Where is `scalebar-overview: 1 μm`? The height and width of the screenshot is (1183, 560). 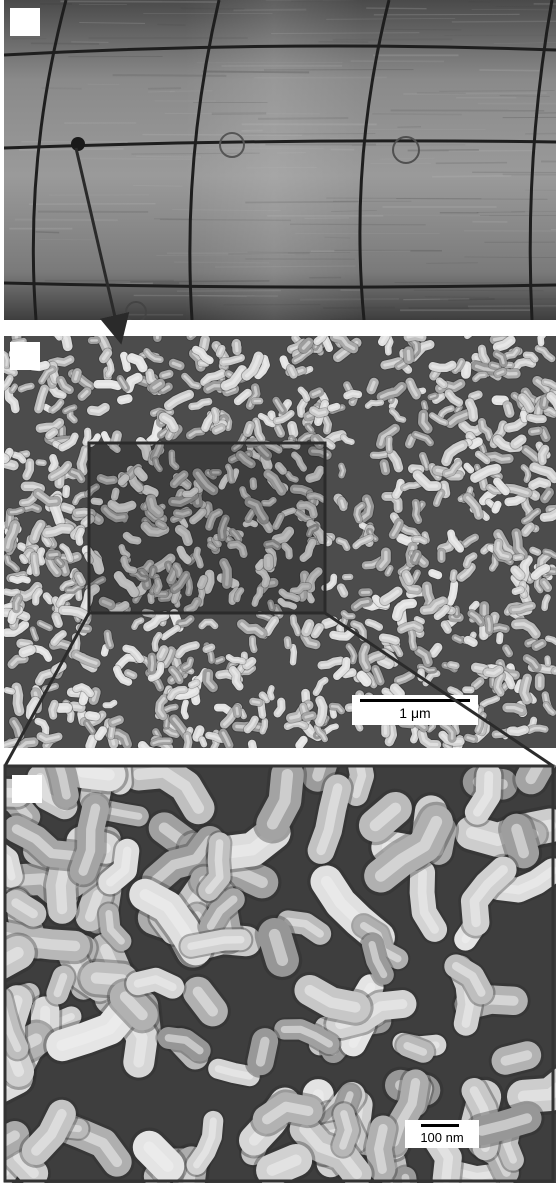 scalebar-overview: 1 μm is located at coordinates (415, 710).